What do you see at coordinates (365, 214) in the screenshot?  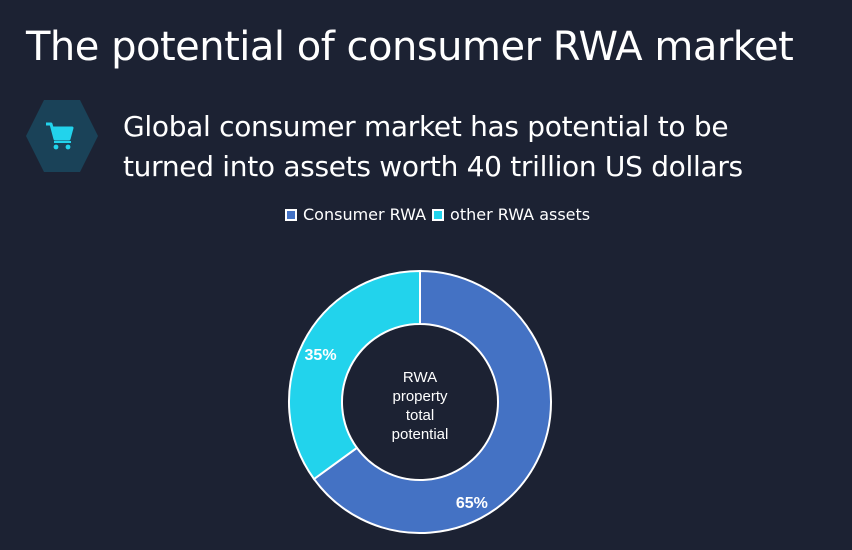 I see `legend-label-consumer: Consumer RWA` at bounding box center [365, 214].